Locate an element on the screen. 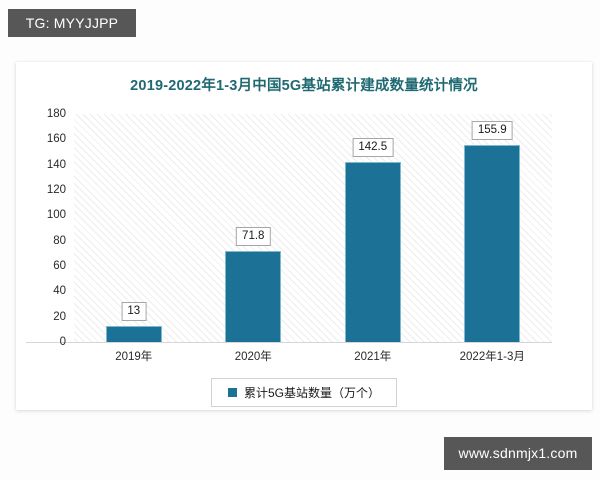 The width and height of the screenshot is (600, 480). bar-value-label: 155.9 is located at coordinates (492, 130).